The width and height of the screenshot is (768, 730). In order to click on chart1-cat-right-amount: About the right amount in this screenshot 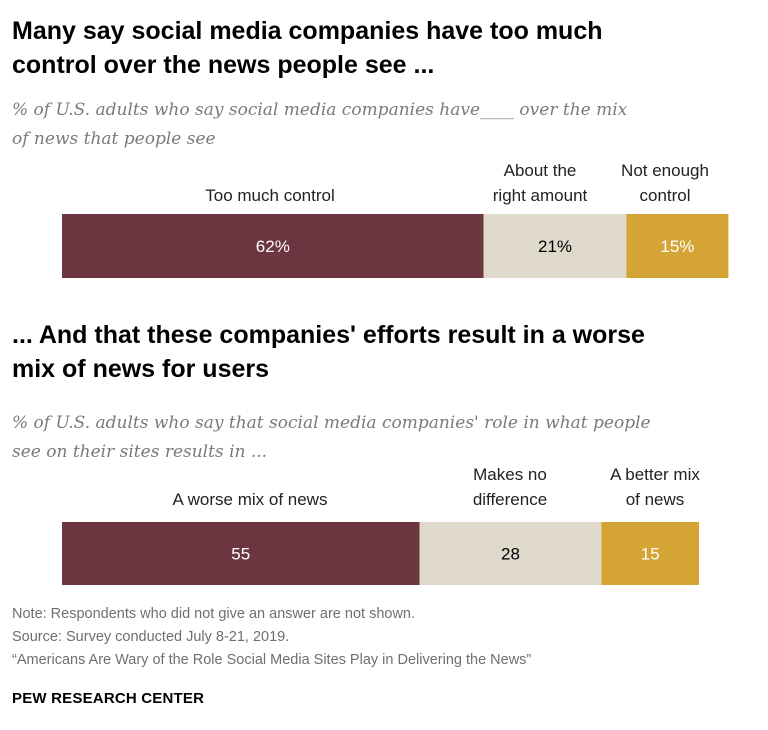, I will do `click(540, 183)`.